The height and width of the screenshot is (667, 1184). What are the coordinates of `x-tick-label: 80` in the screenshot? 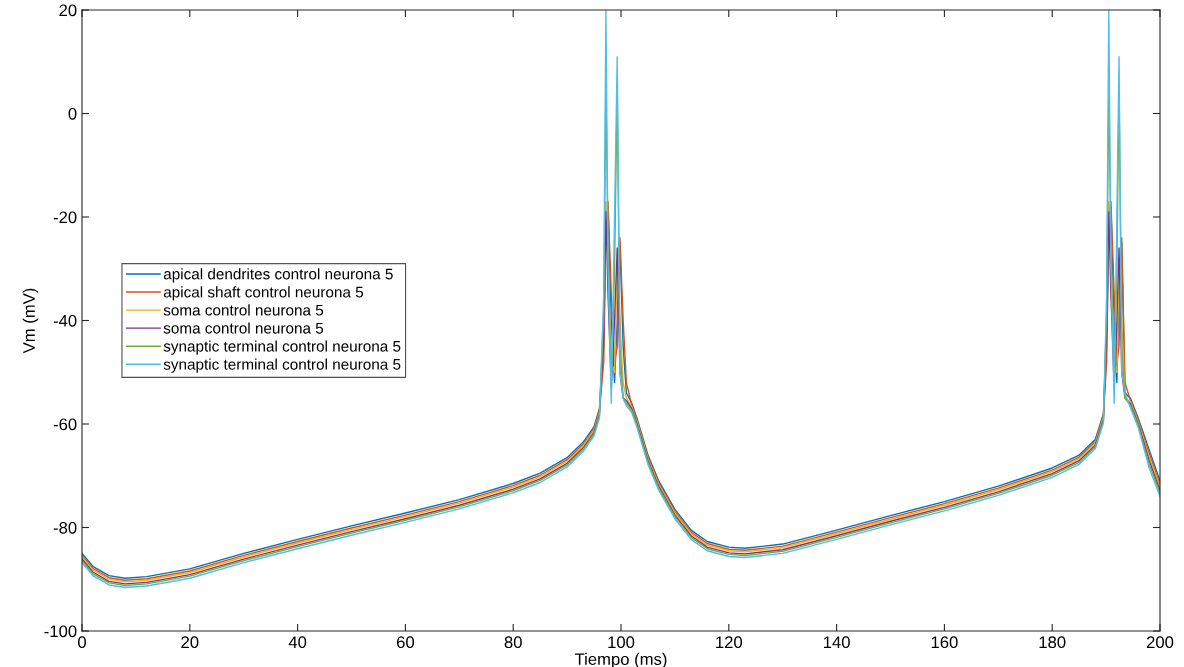 It's located at (513, 642).